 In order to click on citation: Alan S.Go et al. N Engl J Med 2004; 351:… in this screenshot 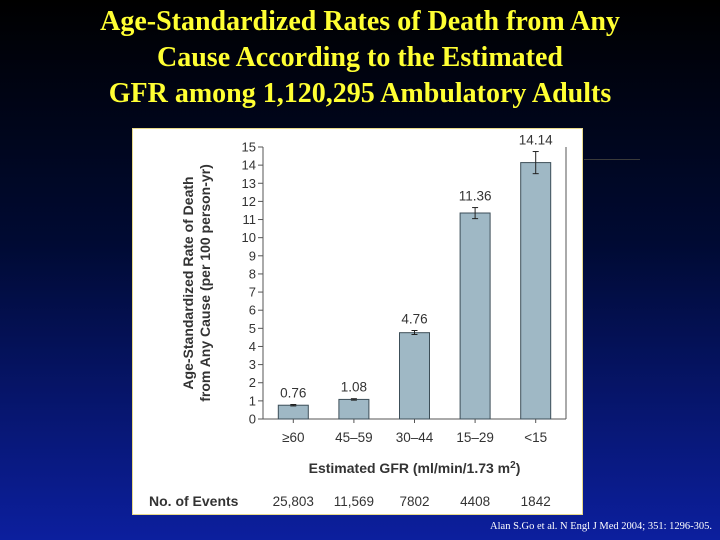, I will do `click(601, 526)`.